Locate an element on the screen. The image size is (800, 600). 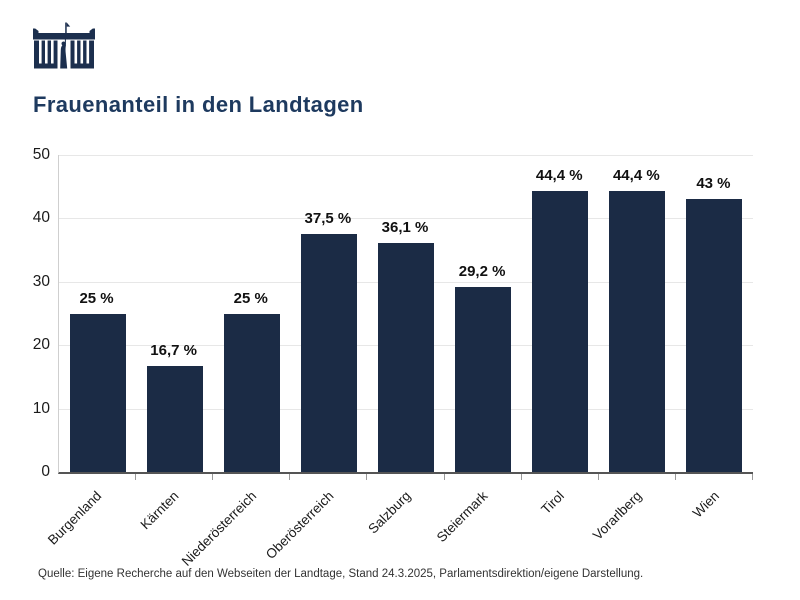
y-tick-label-20: 20 is located at coordinates (41, 345).